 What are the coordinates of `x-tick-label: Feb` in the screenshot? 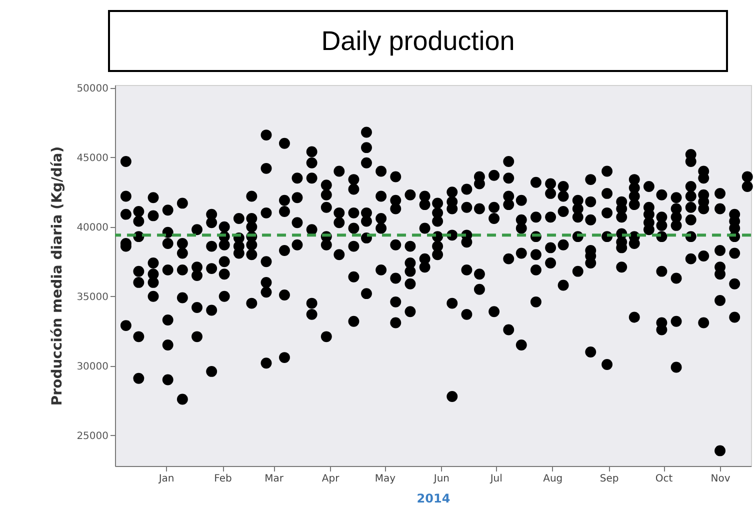 It's located at (223, 479).